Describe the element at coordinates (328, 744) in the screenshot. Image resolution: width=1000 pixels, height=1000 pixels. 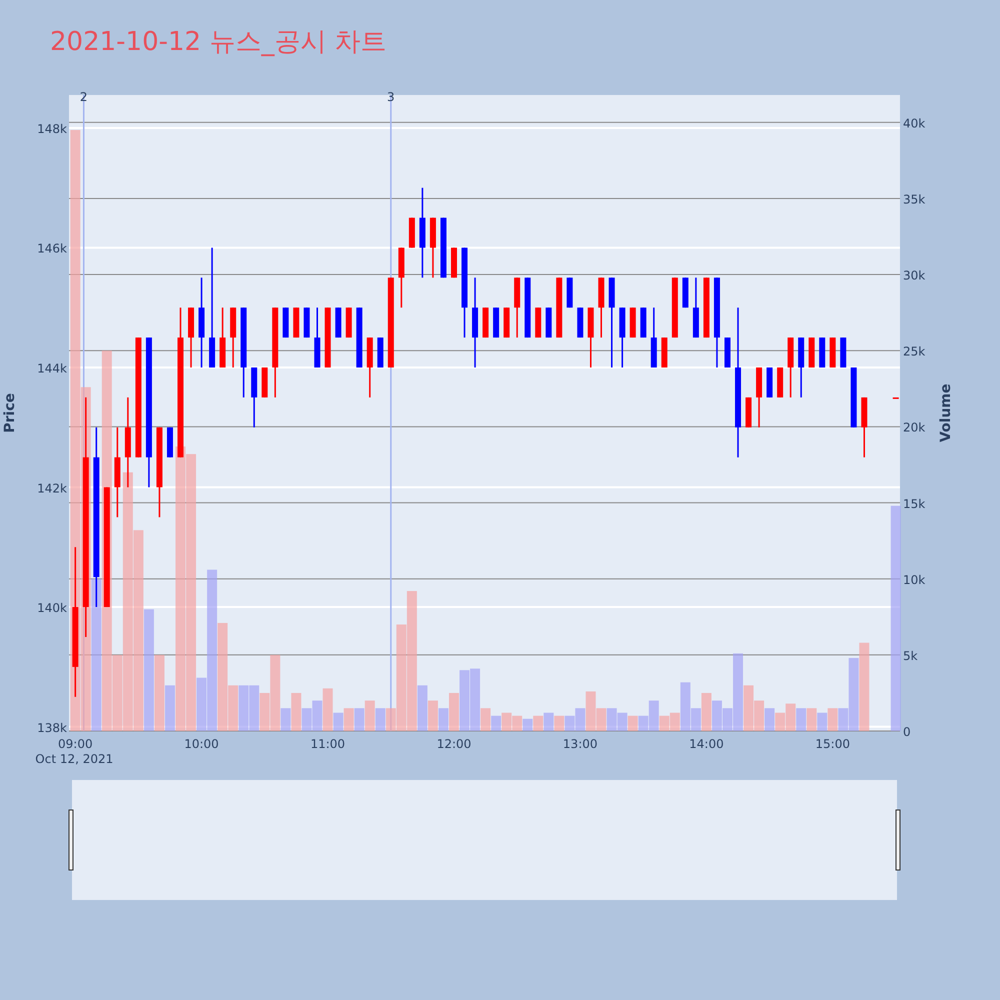
I see `x-tick-label: 11:00` at that location.